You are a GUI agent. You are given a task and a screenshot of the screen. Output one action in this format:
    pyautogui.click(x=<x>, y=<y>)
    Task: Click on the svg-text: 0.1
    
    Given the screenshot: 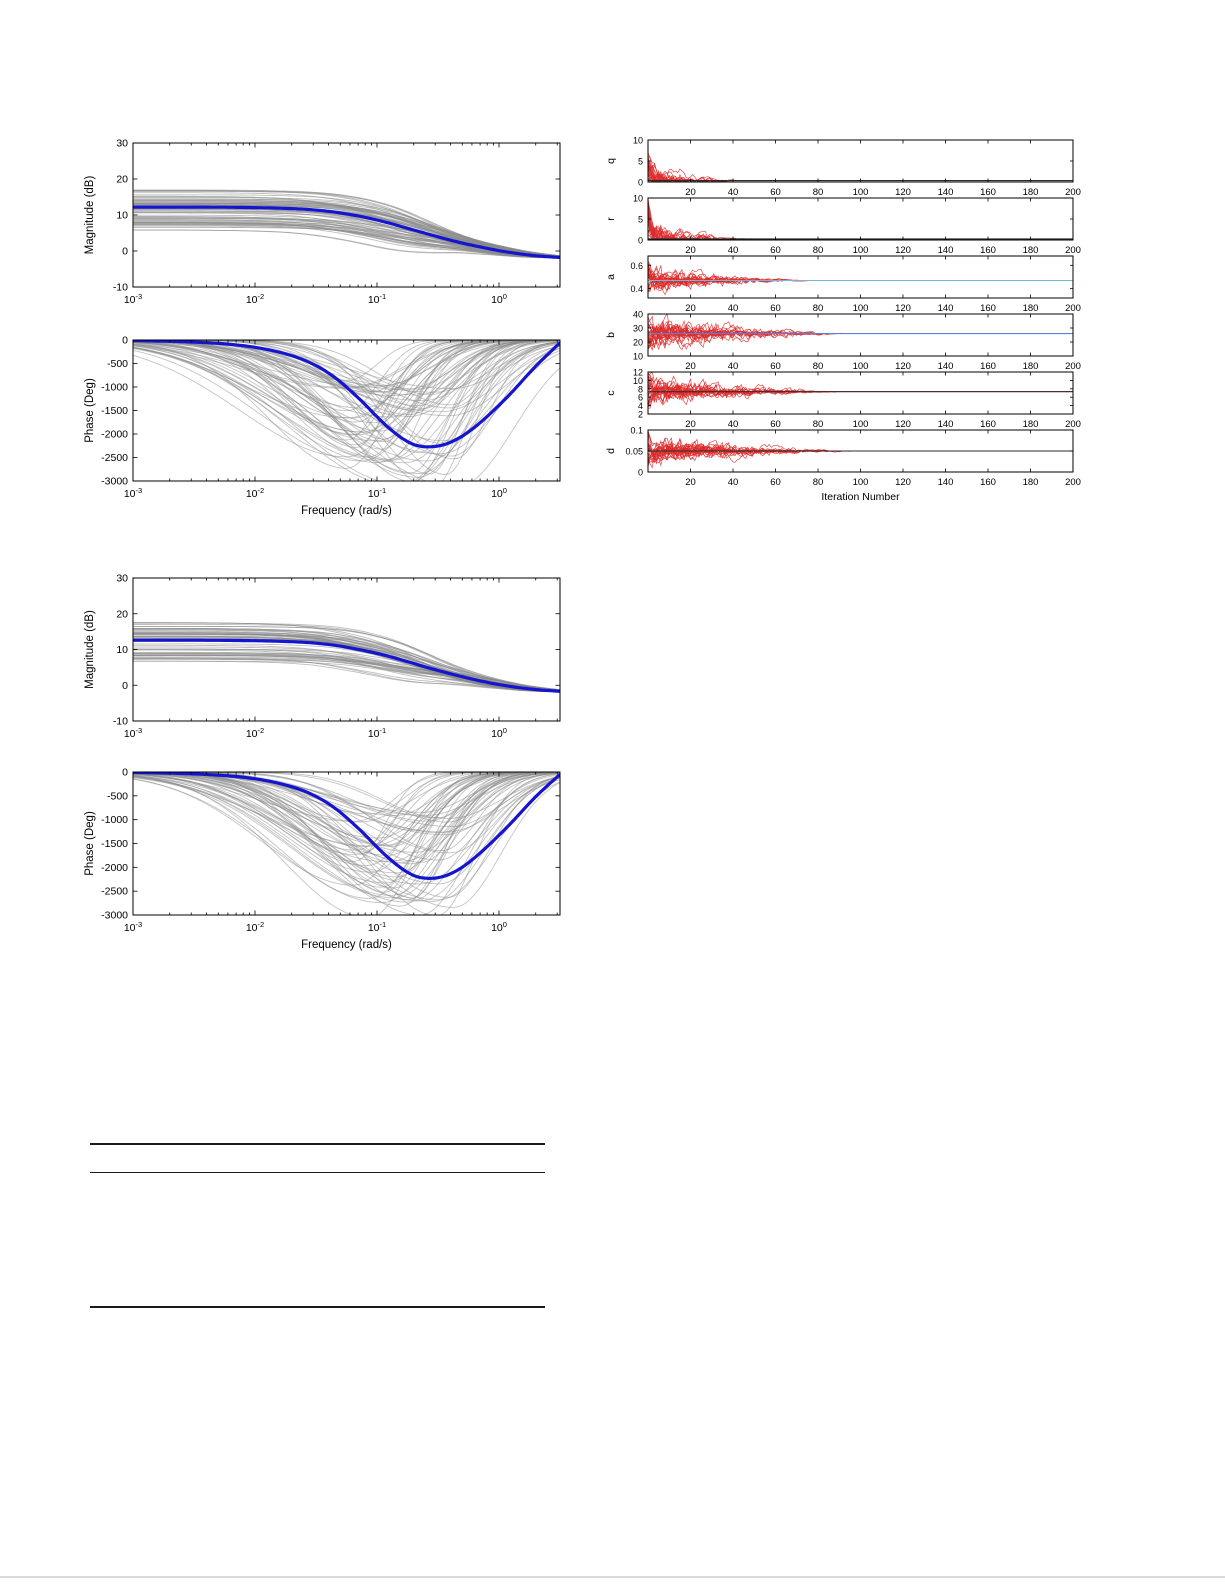 What is the action you would take?
    pyautogui.click(x=636, y=431)
    